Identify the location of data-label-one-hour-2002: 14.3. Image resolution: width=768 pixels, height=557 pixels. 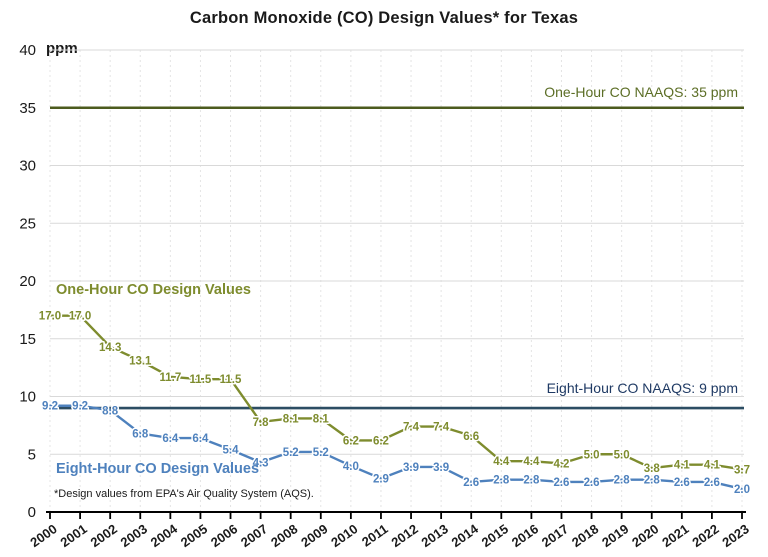
(110, 348).